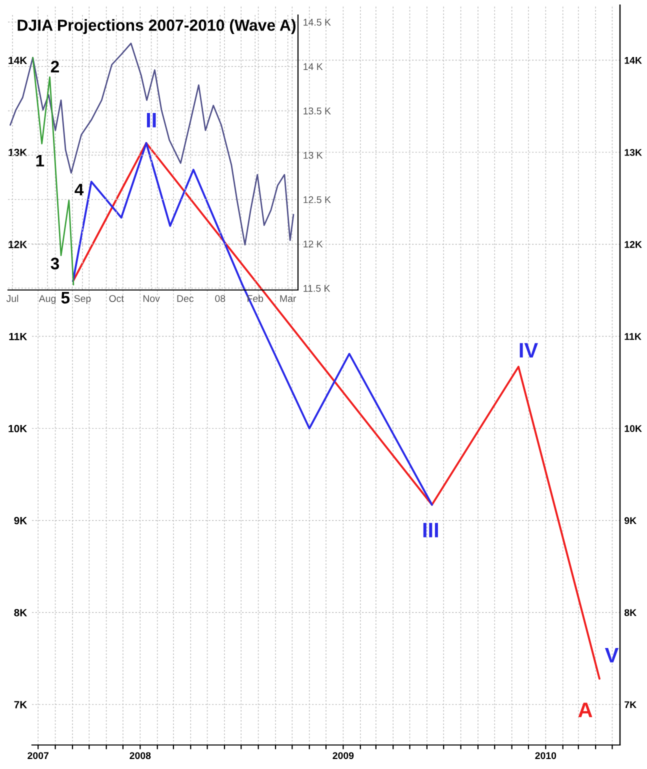  What do you see at coordinates (18, 244) in the screenshot?
I see `y-tick-label: 12K` at bounding box center [18, 244].